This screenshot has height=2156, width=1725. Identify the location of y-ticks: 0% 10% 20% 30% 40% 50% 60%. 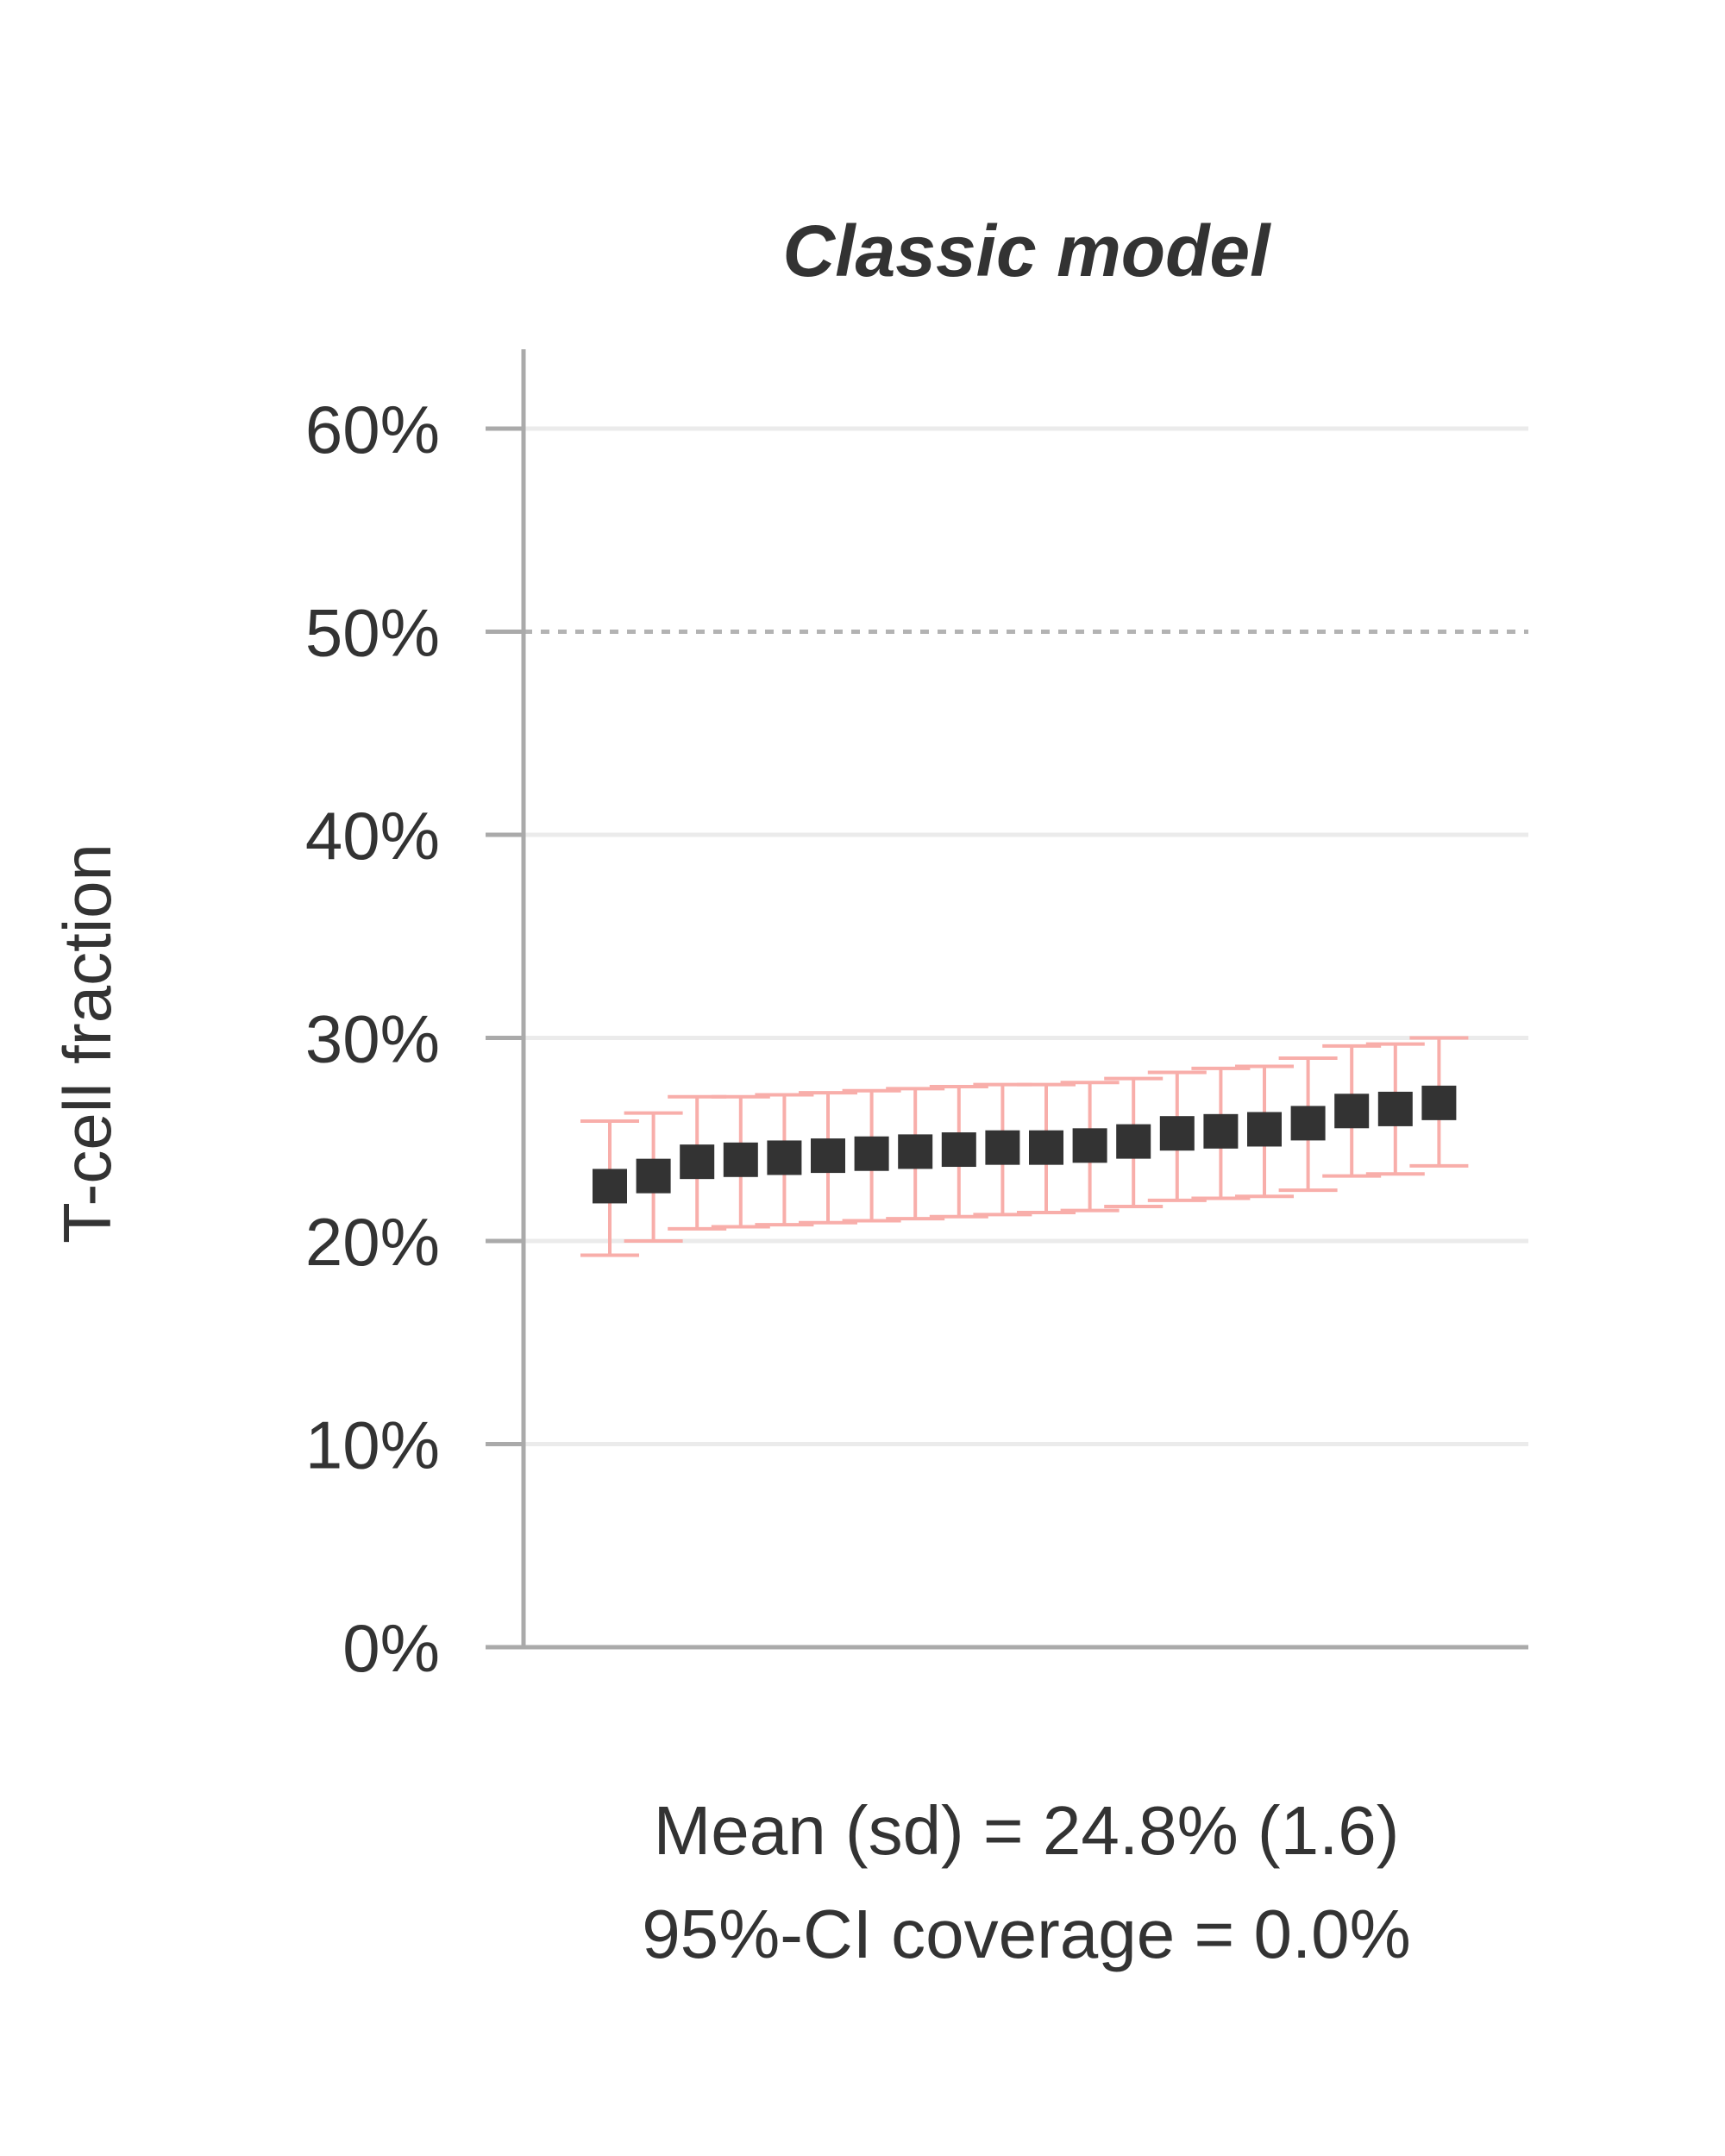
(415, 1039).